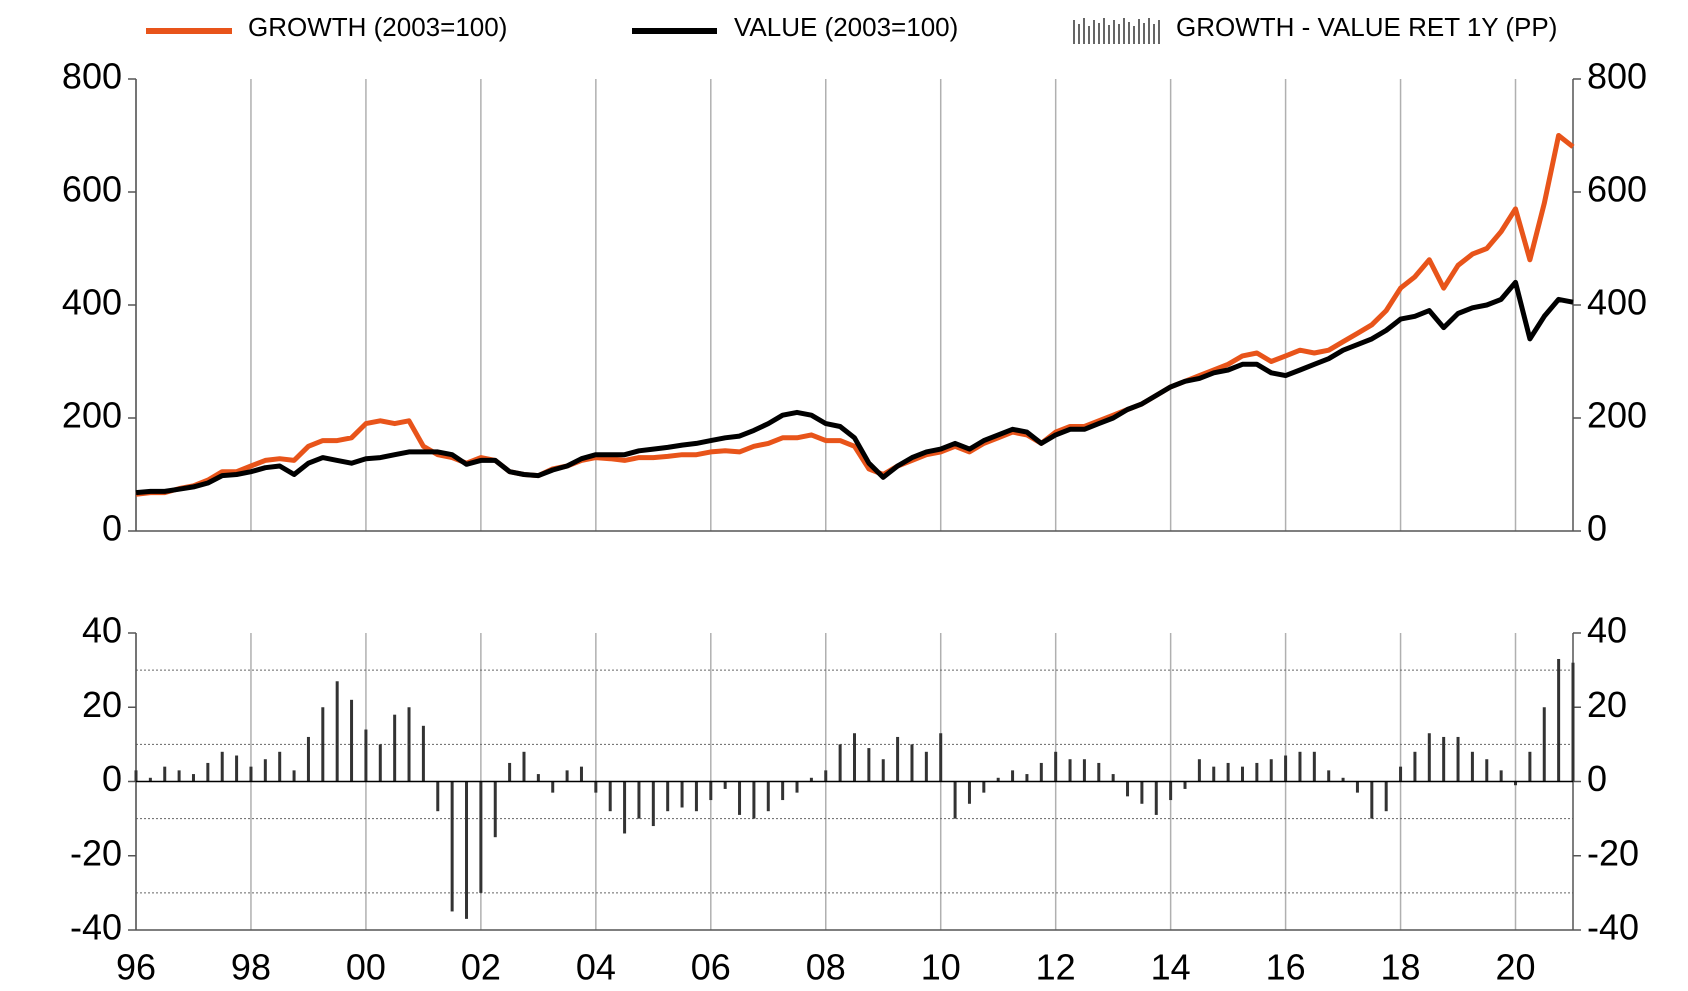 The image size is (1688, 991). I want to click on y2-tick-label: 600, so click(1617, 189).